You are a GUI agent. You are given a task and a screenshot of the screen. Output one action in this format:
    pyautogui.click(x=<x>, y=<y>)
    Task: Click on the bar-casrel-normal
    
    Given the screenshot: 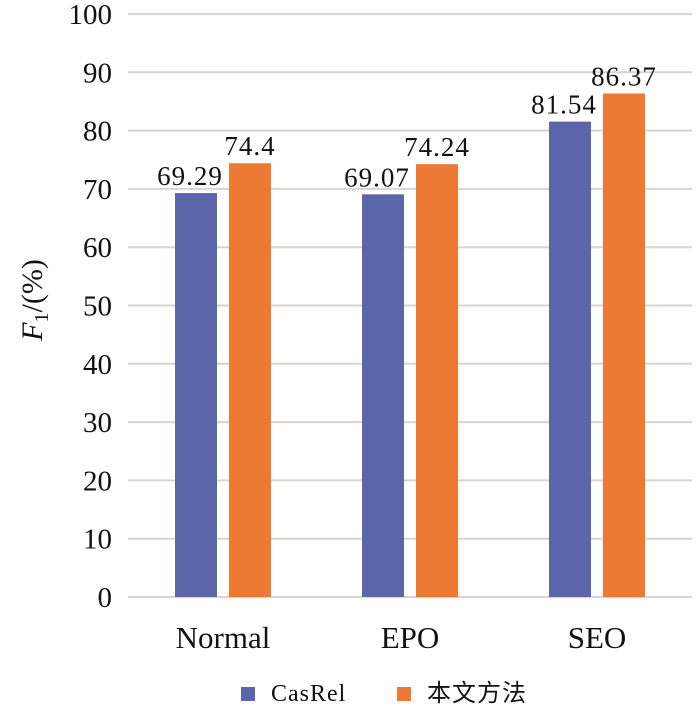 What is the action you would take?
    pyautogui.click(x=196, y=395)
    